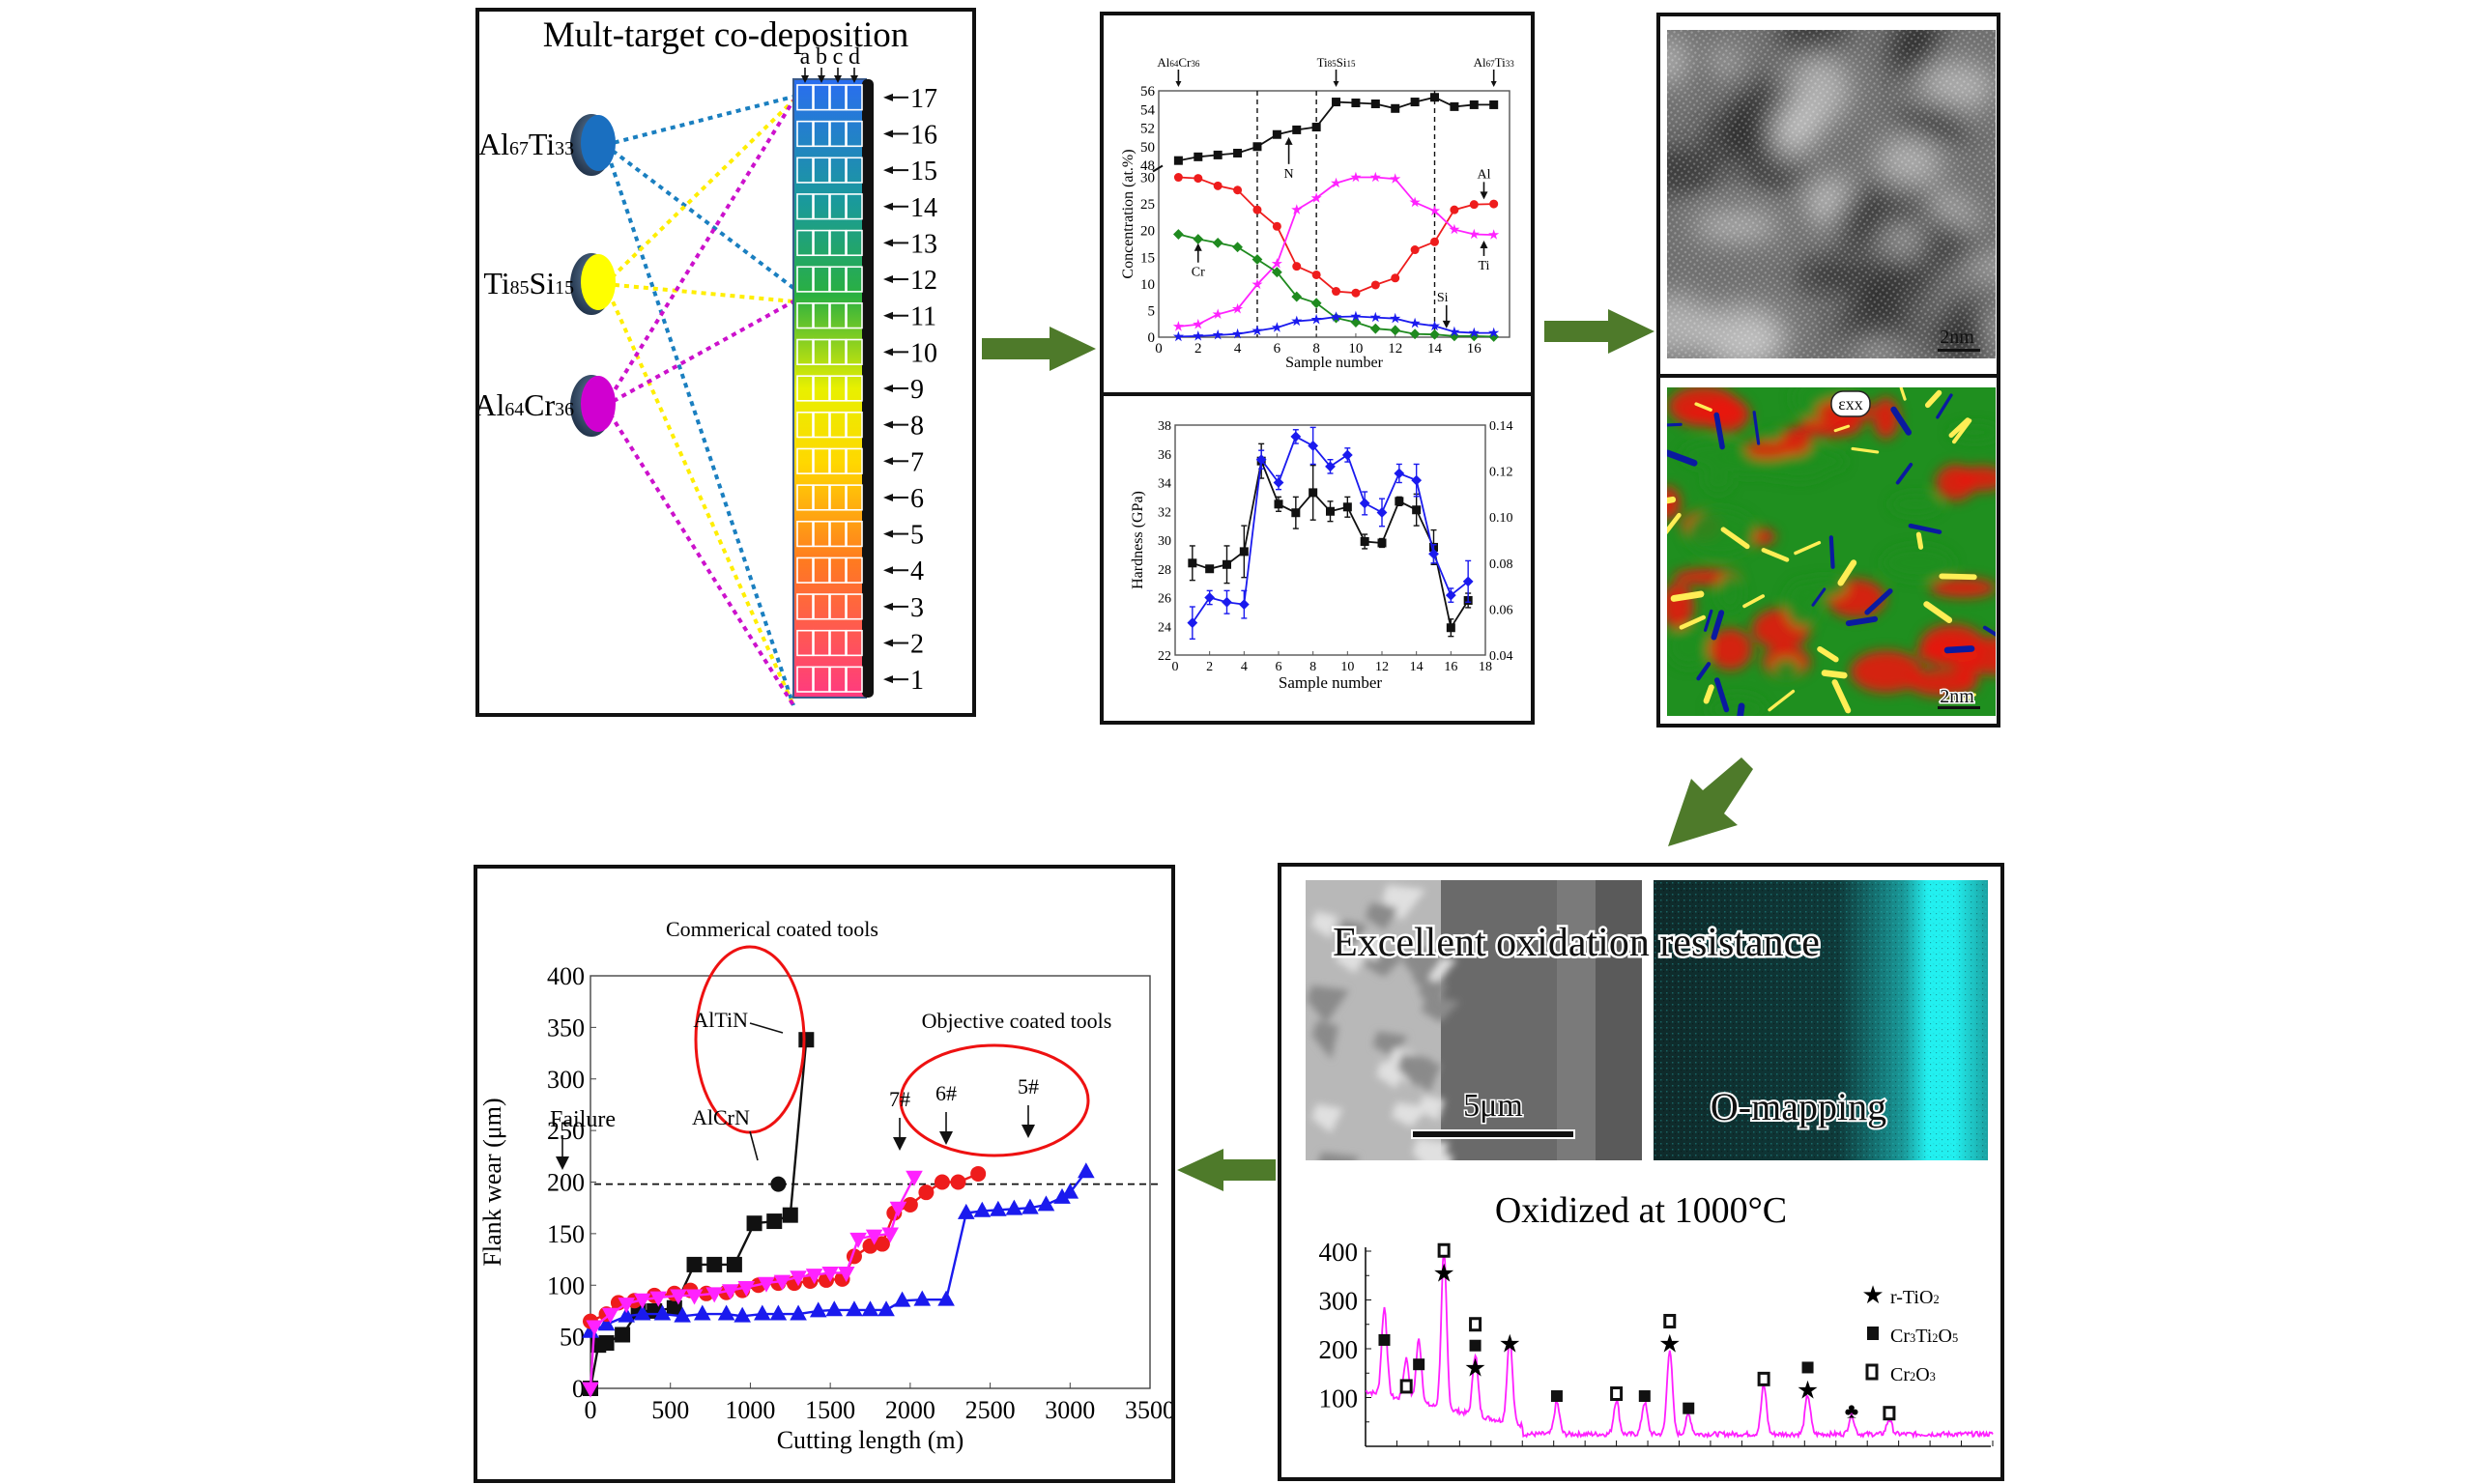 The height and width of the screenshot is (1484, 2474). What do you see at coordinates (1501, 564) in the screenshot?
I see `y-right-tick-label: 0.08` at bounding box center [1501, 564].